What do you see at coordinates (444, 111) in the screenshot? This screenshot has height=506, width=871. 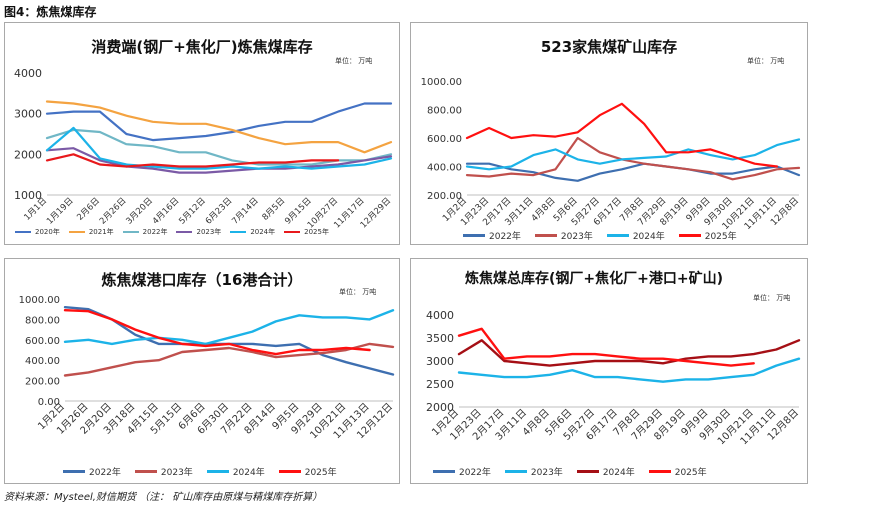 I see `y-tick-label: 800.00` at bounding box center [444, 111].